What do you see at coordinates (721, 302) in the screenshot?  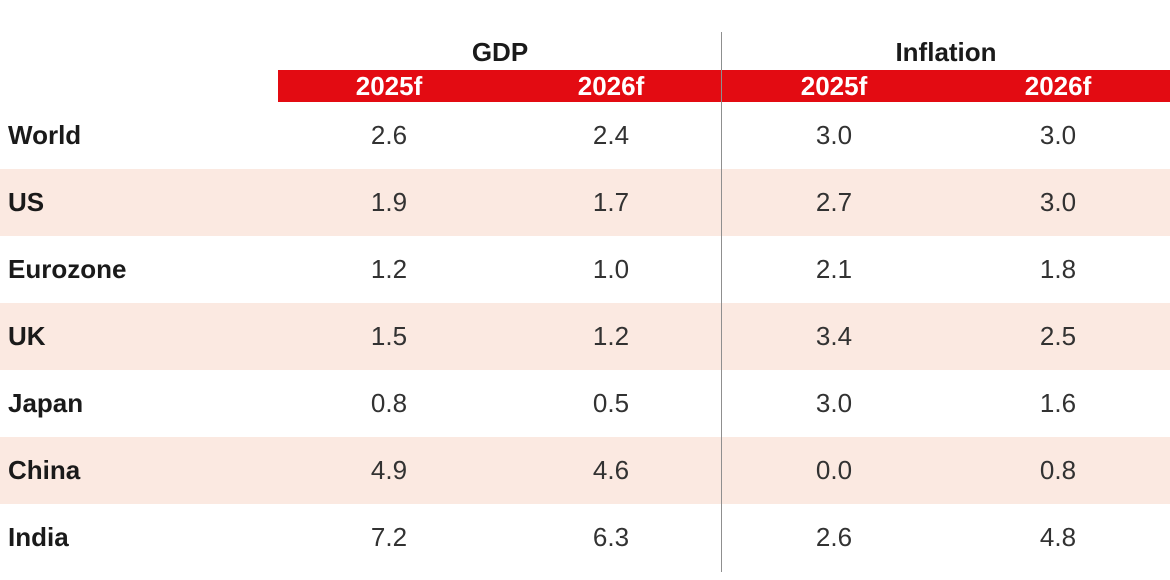 I see `section-divider-line` at bounding box center [721, 302].